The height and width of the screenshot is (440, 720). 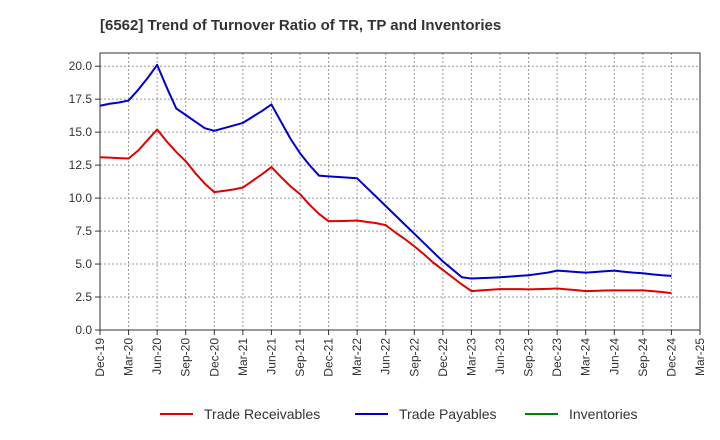 What do you see at coordinates (671, 357) in the screenshot?
I see `x-tick-label: Dec-24` at bounding box center [671, 357].